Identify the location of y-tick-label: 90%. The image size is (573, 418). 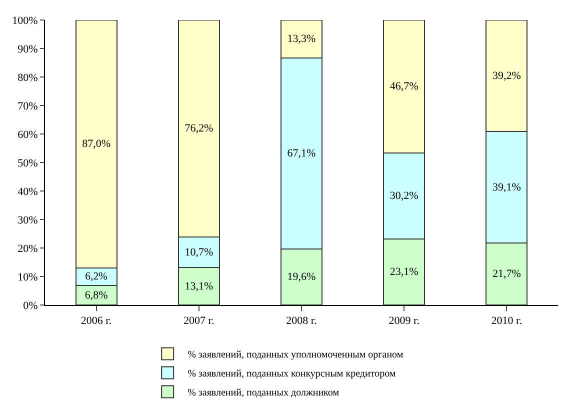
(28, 49).